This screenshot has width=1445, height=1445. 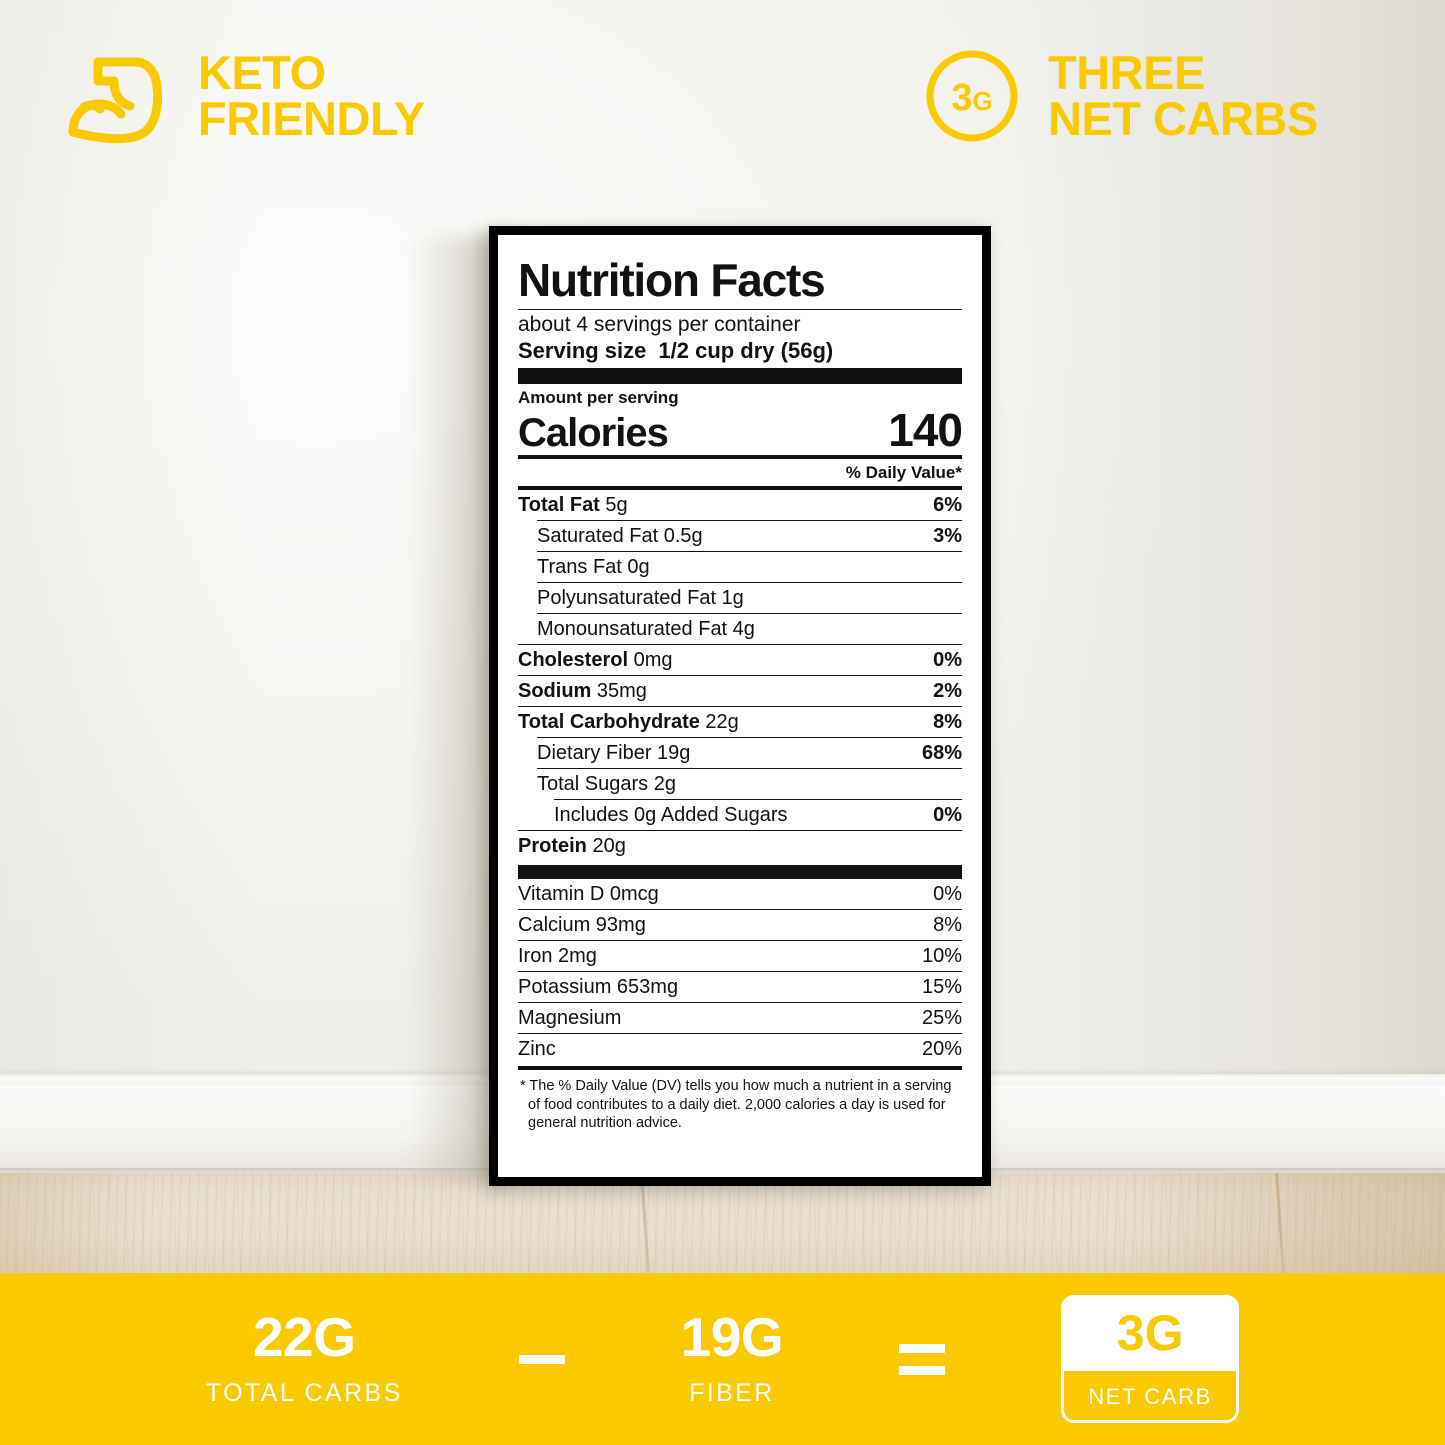 I want to click on nutrient-name: Total Fat 5g, so click(x=573, y=505).